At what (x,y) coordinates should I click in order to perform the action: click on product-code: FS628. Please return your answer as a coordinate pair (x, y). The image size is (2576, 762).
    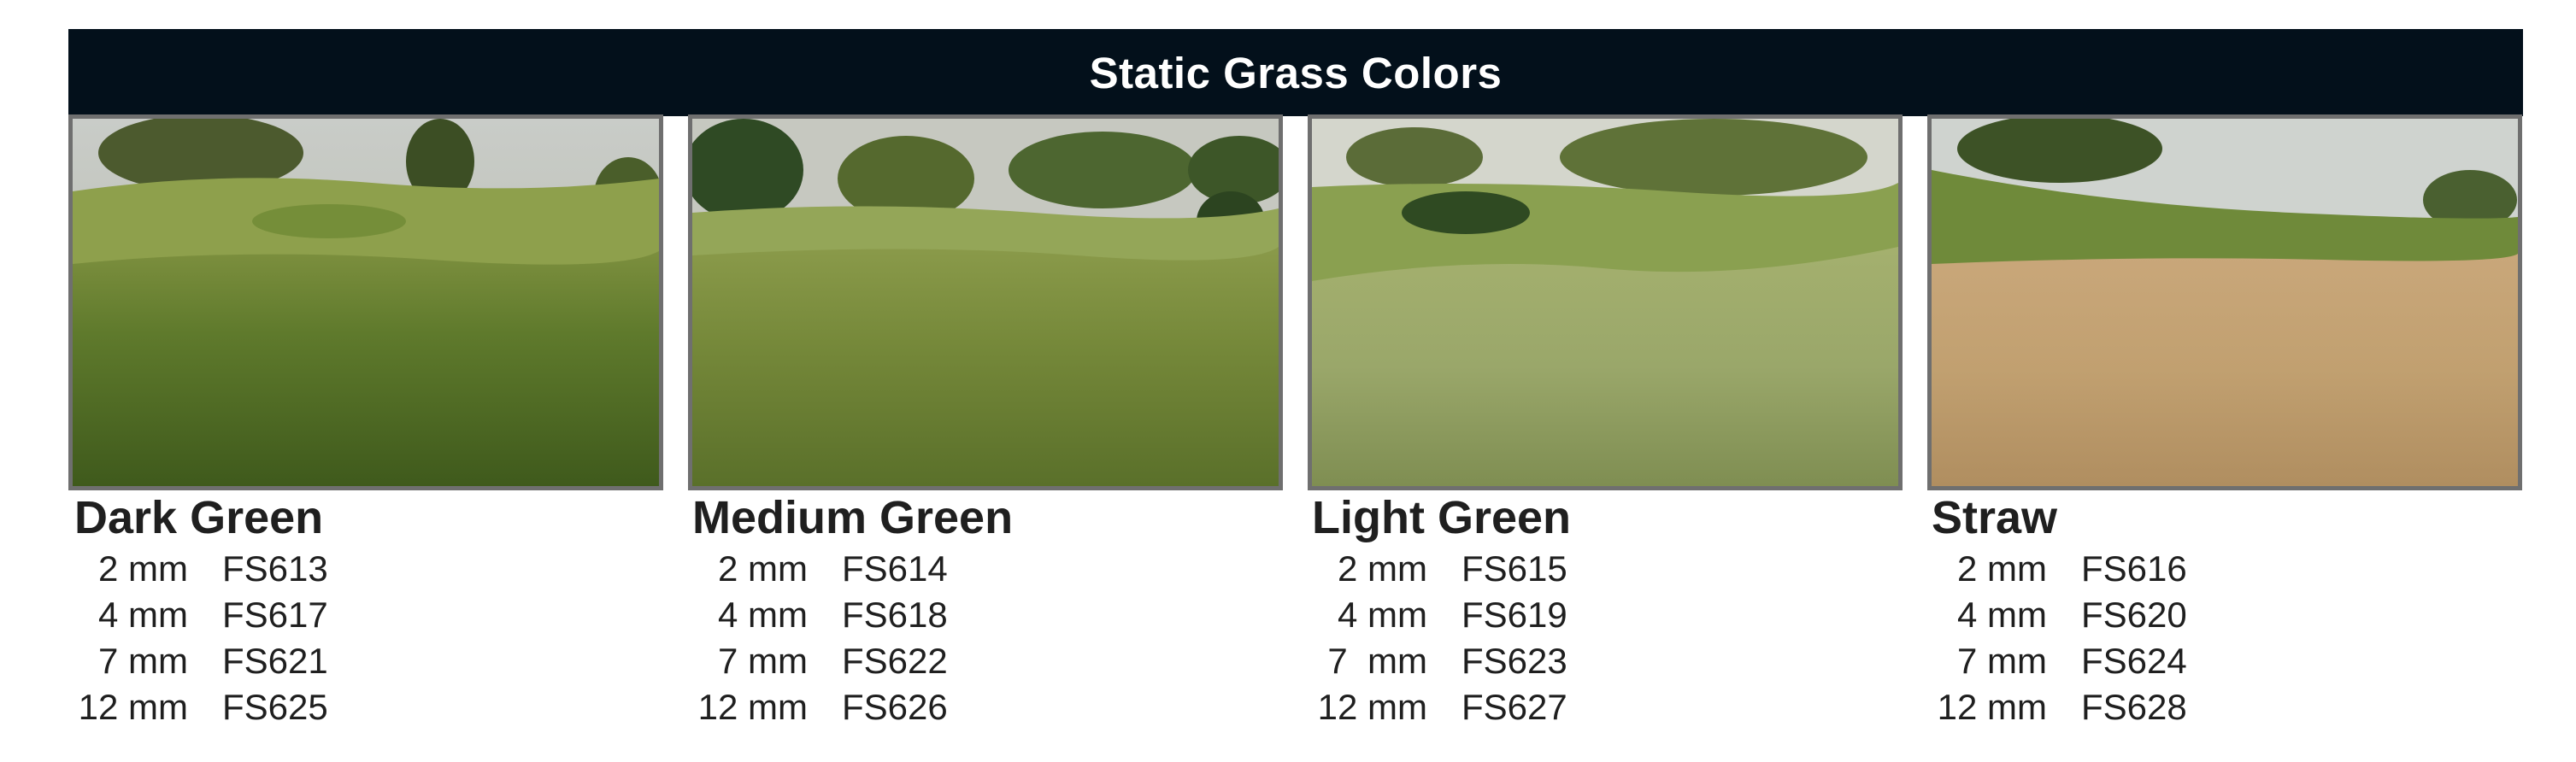
    Looking at the image, I should click on (2134, 707).